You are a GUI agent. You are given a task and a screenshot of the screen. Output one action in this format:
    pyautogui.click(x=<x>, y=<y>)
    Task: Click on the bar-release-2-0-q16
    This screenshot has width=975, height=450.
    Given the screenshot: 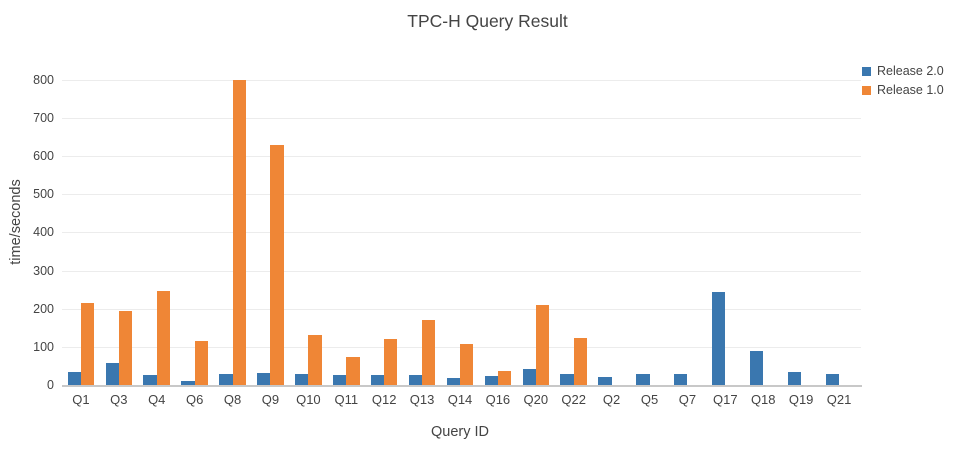 What is the action you would take?
    pyautogui.click(x=491, y=380)
    